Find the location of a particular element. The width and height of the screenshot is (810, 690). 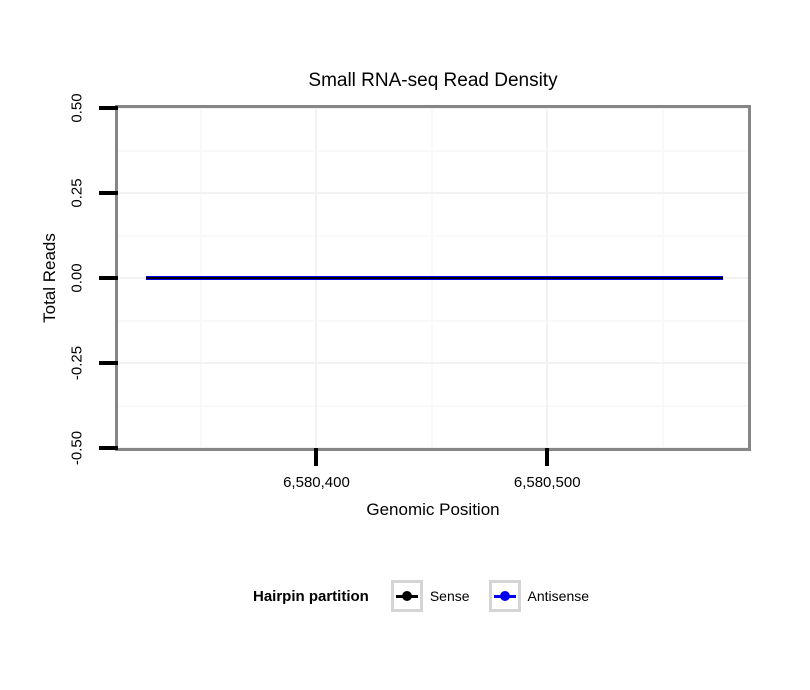

legend-key-antisense is located at coordinates (504, 596).